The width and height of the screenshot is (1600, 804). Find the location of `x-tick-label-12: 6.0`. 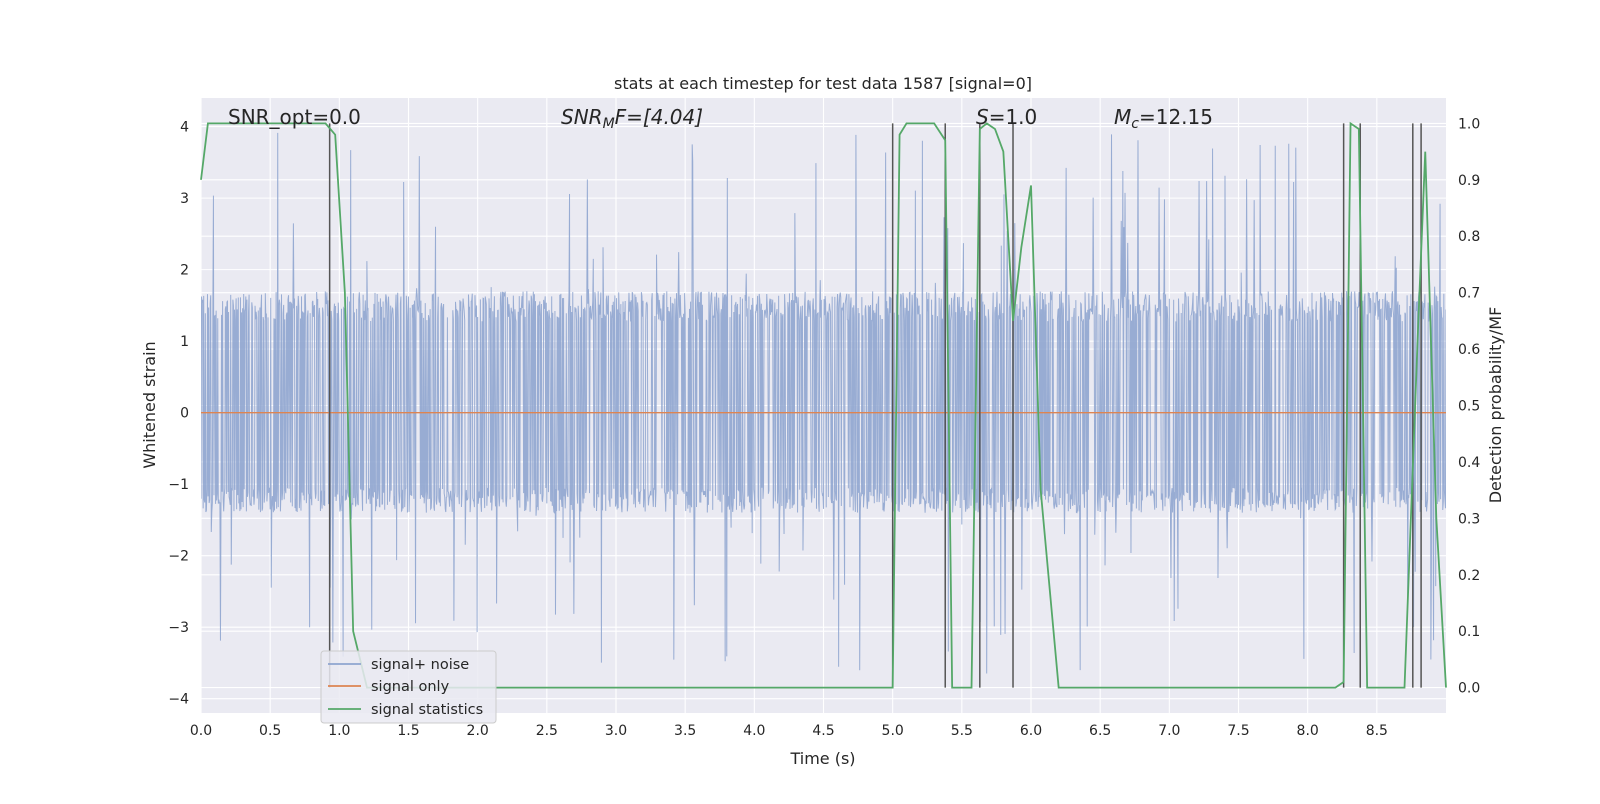

x-tick-label-12: 6.0 is located at coordinates (1031, 731).